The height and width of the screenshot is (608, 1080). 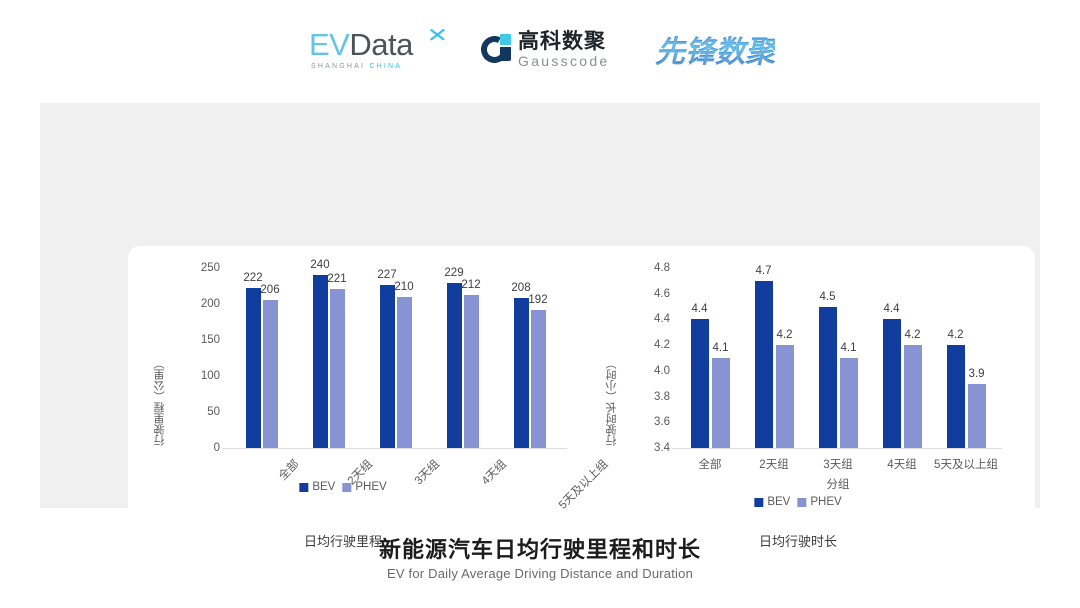 I want to click on y-axis-tick-label: 4.4, so click(x=662, y=319).